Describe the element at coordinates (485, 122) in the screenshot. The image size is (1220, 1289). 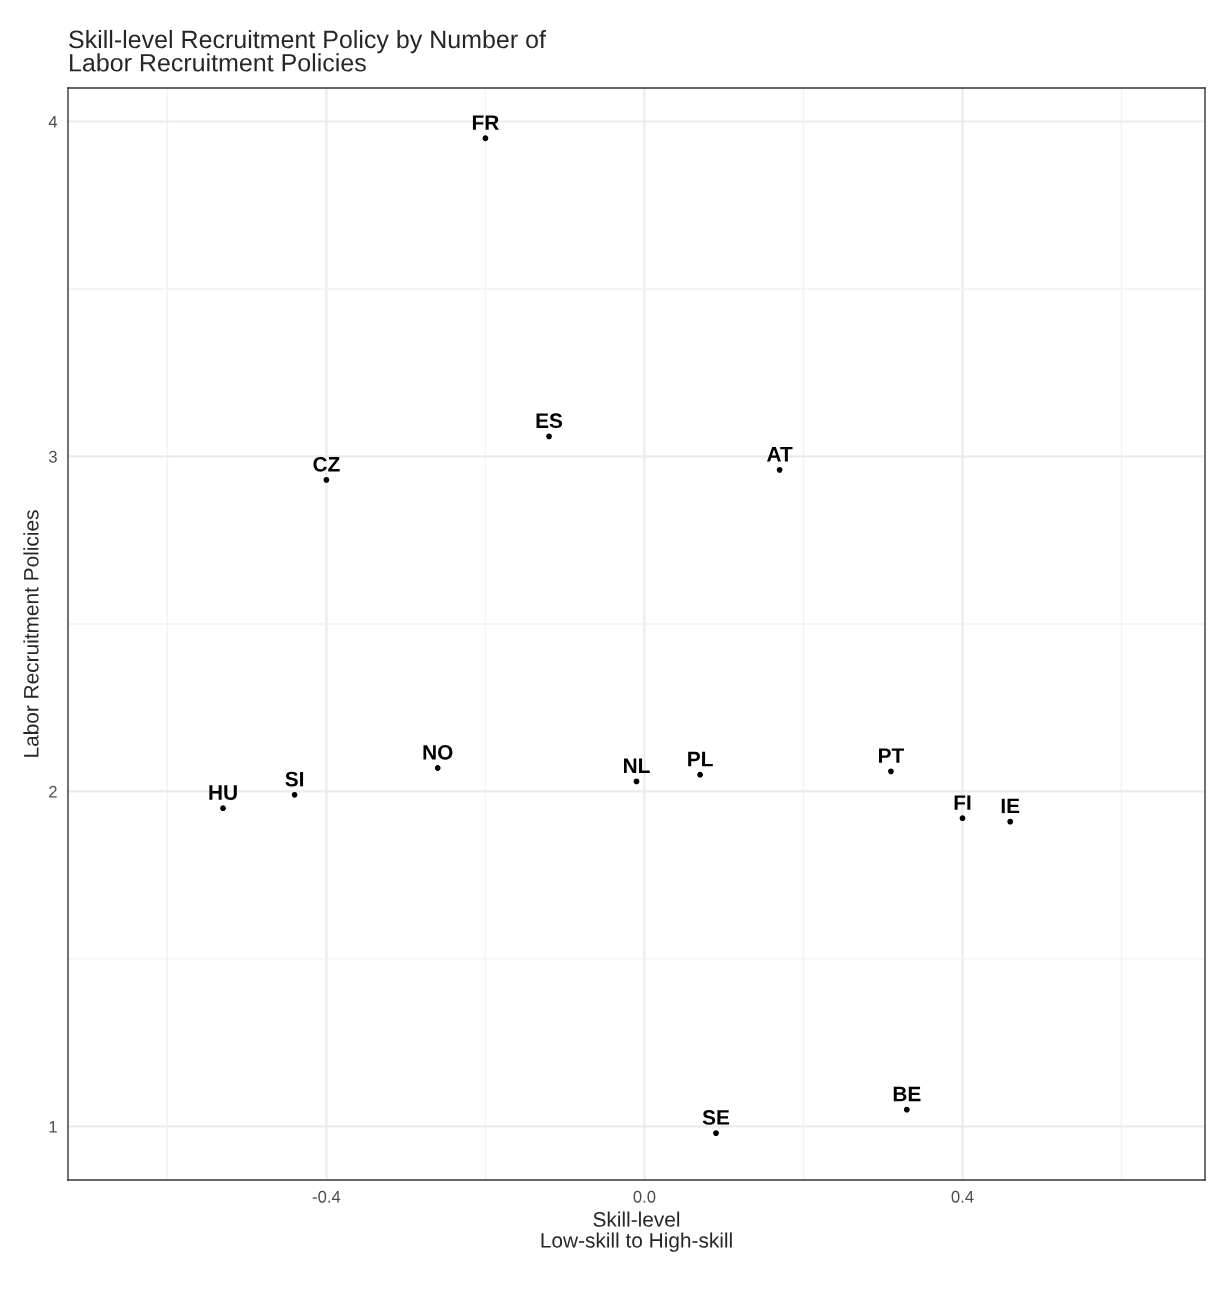
I see `data-label: FR` at that location.